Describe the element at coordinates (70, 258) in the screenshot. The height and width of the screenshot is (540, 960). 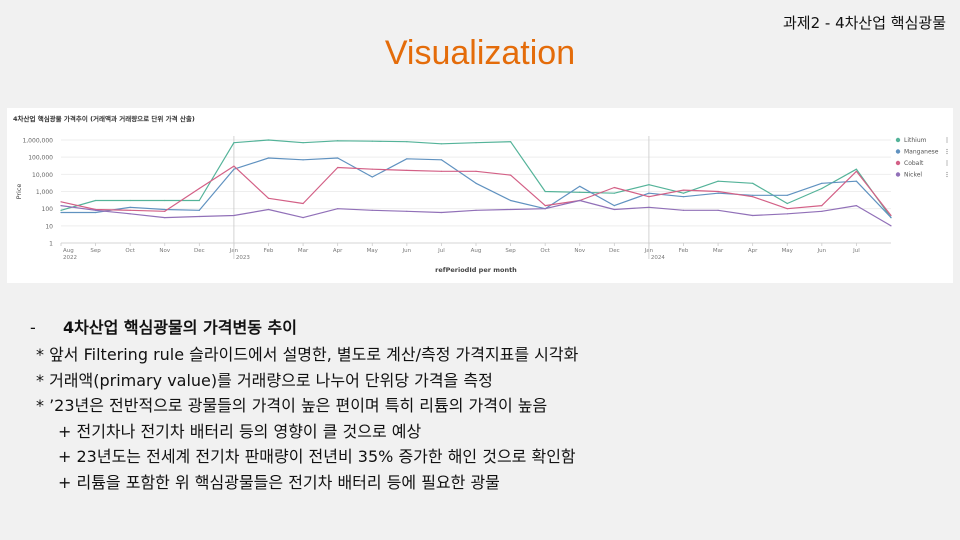
I see `x-year-label: 2022` at that location.